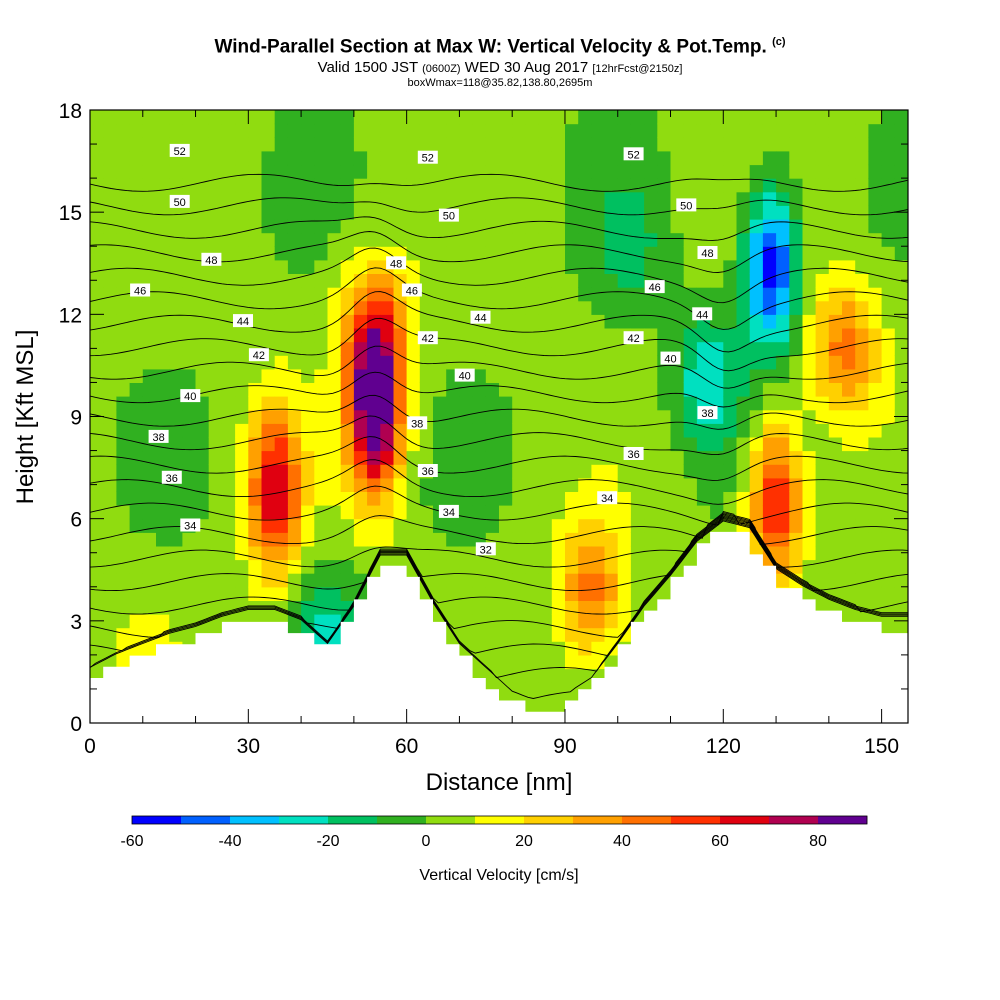 The width and height of the screenshot is (1000, 1000). What do you see at coordinates (76, 418) in the screenshot?
I see `y-tick-label: 9` at bounding box center [76, 418].